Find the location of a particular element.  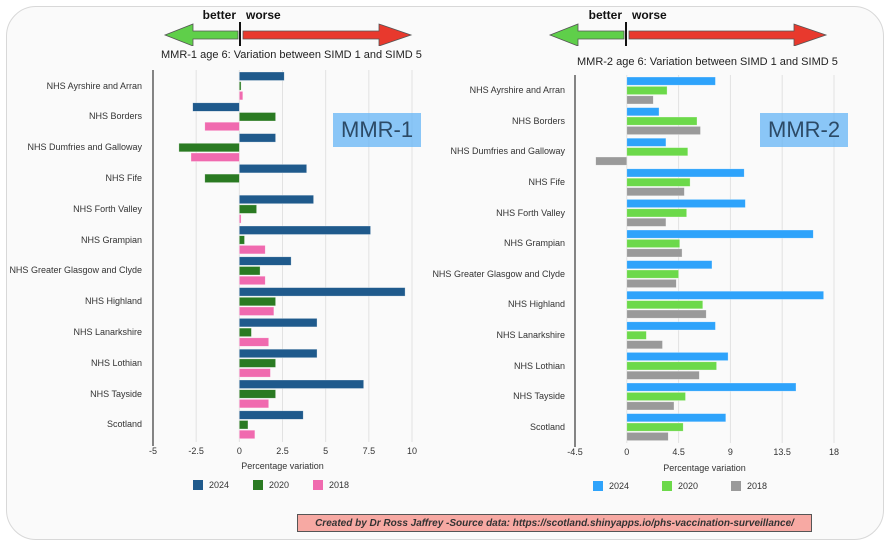

x-tick-label: 2.5 is located at coordinates (282, 451).